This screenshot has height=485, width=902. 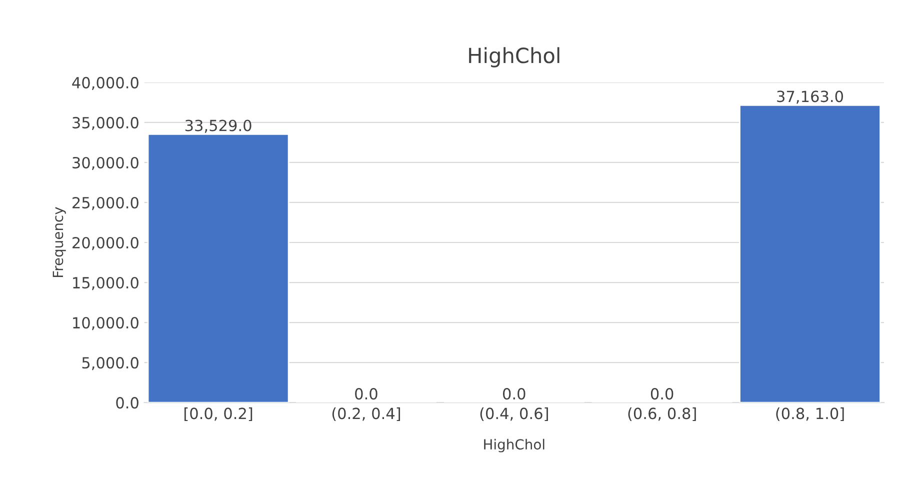 What do you see at coordinates (810, 97) in the screenshot?
I see `data-label: 37,163.0` at bounding box center [810, 97].